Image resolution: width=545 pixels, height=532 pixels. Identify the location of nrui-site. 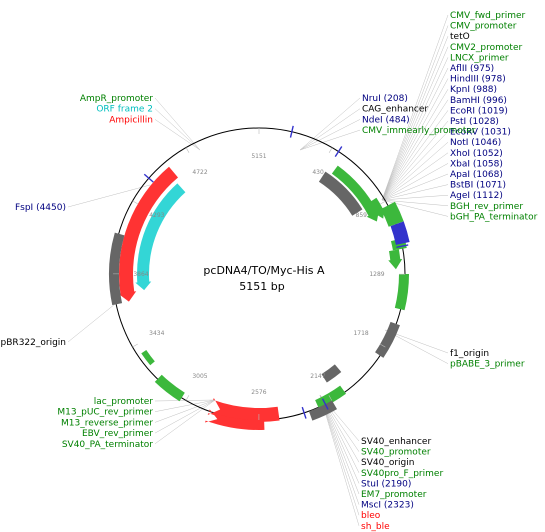
(291, 131).